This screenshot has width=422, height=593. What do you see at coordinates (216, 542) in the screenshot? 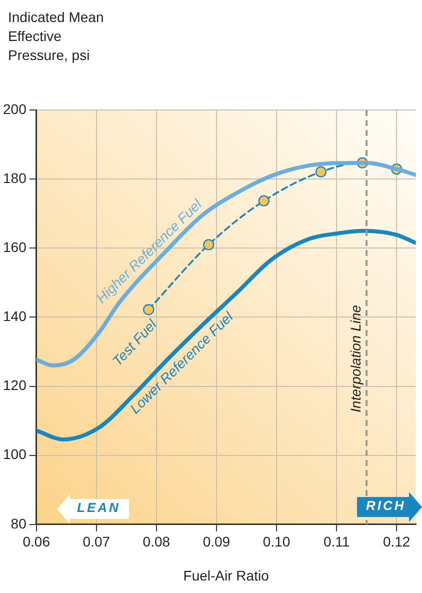
I see `x-tick-label: 0.09` at bounding box center [216, 542].